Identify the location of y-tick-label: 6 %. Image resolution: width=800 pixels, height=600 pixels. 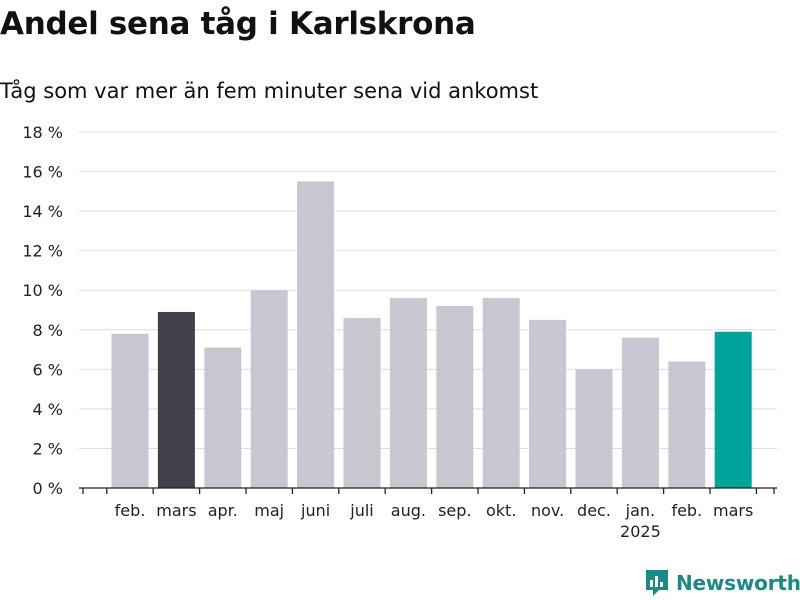
(48, 369).